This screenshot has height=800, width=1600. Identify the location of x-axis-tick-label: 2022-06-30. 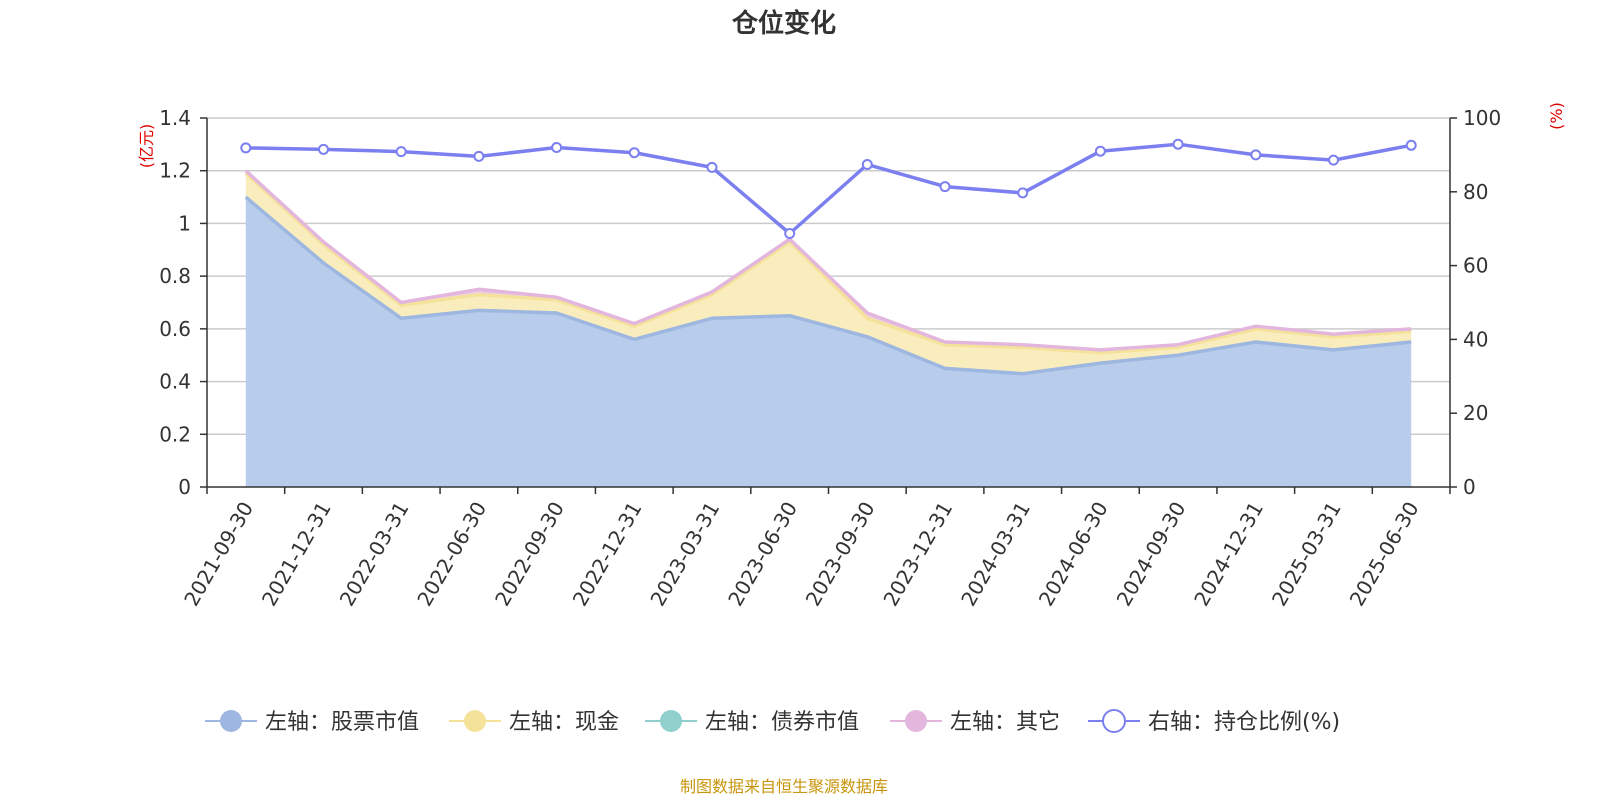
(451, 554).